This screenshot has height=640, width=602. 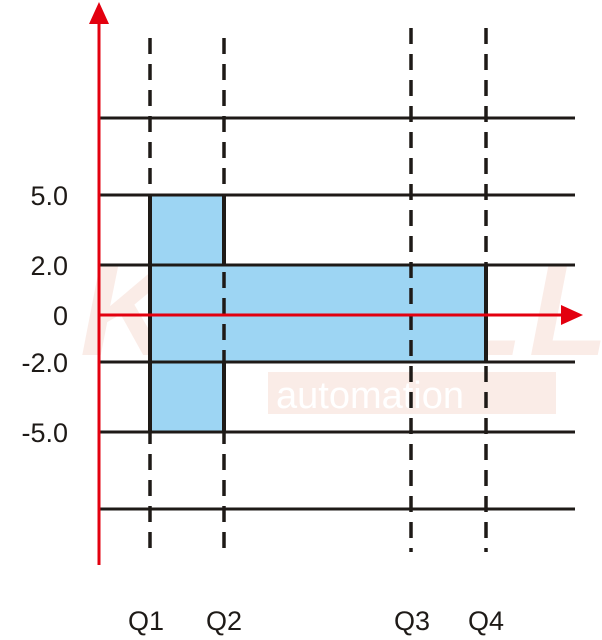 What do you see at coordinates (44, 433) in the screenshot?
I see `y-label-neg5: -5.0` at bounding box center [44, 433].